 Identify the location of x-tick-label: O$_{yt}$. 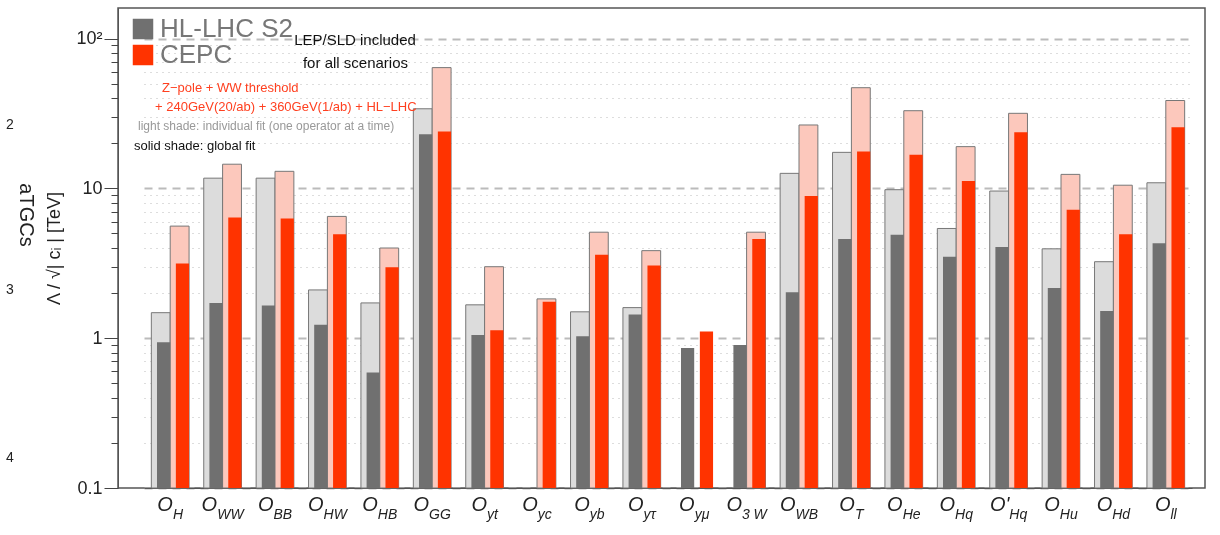
(485, 507).